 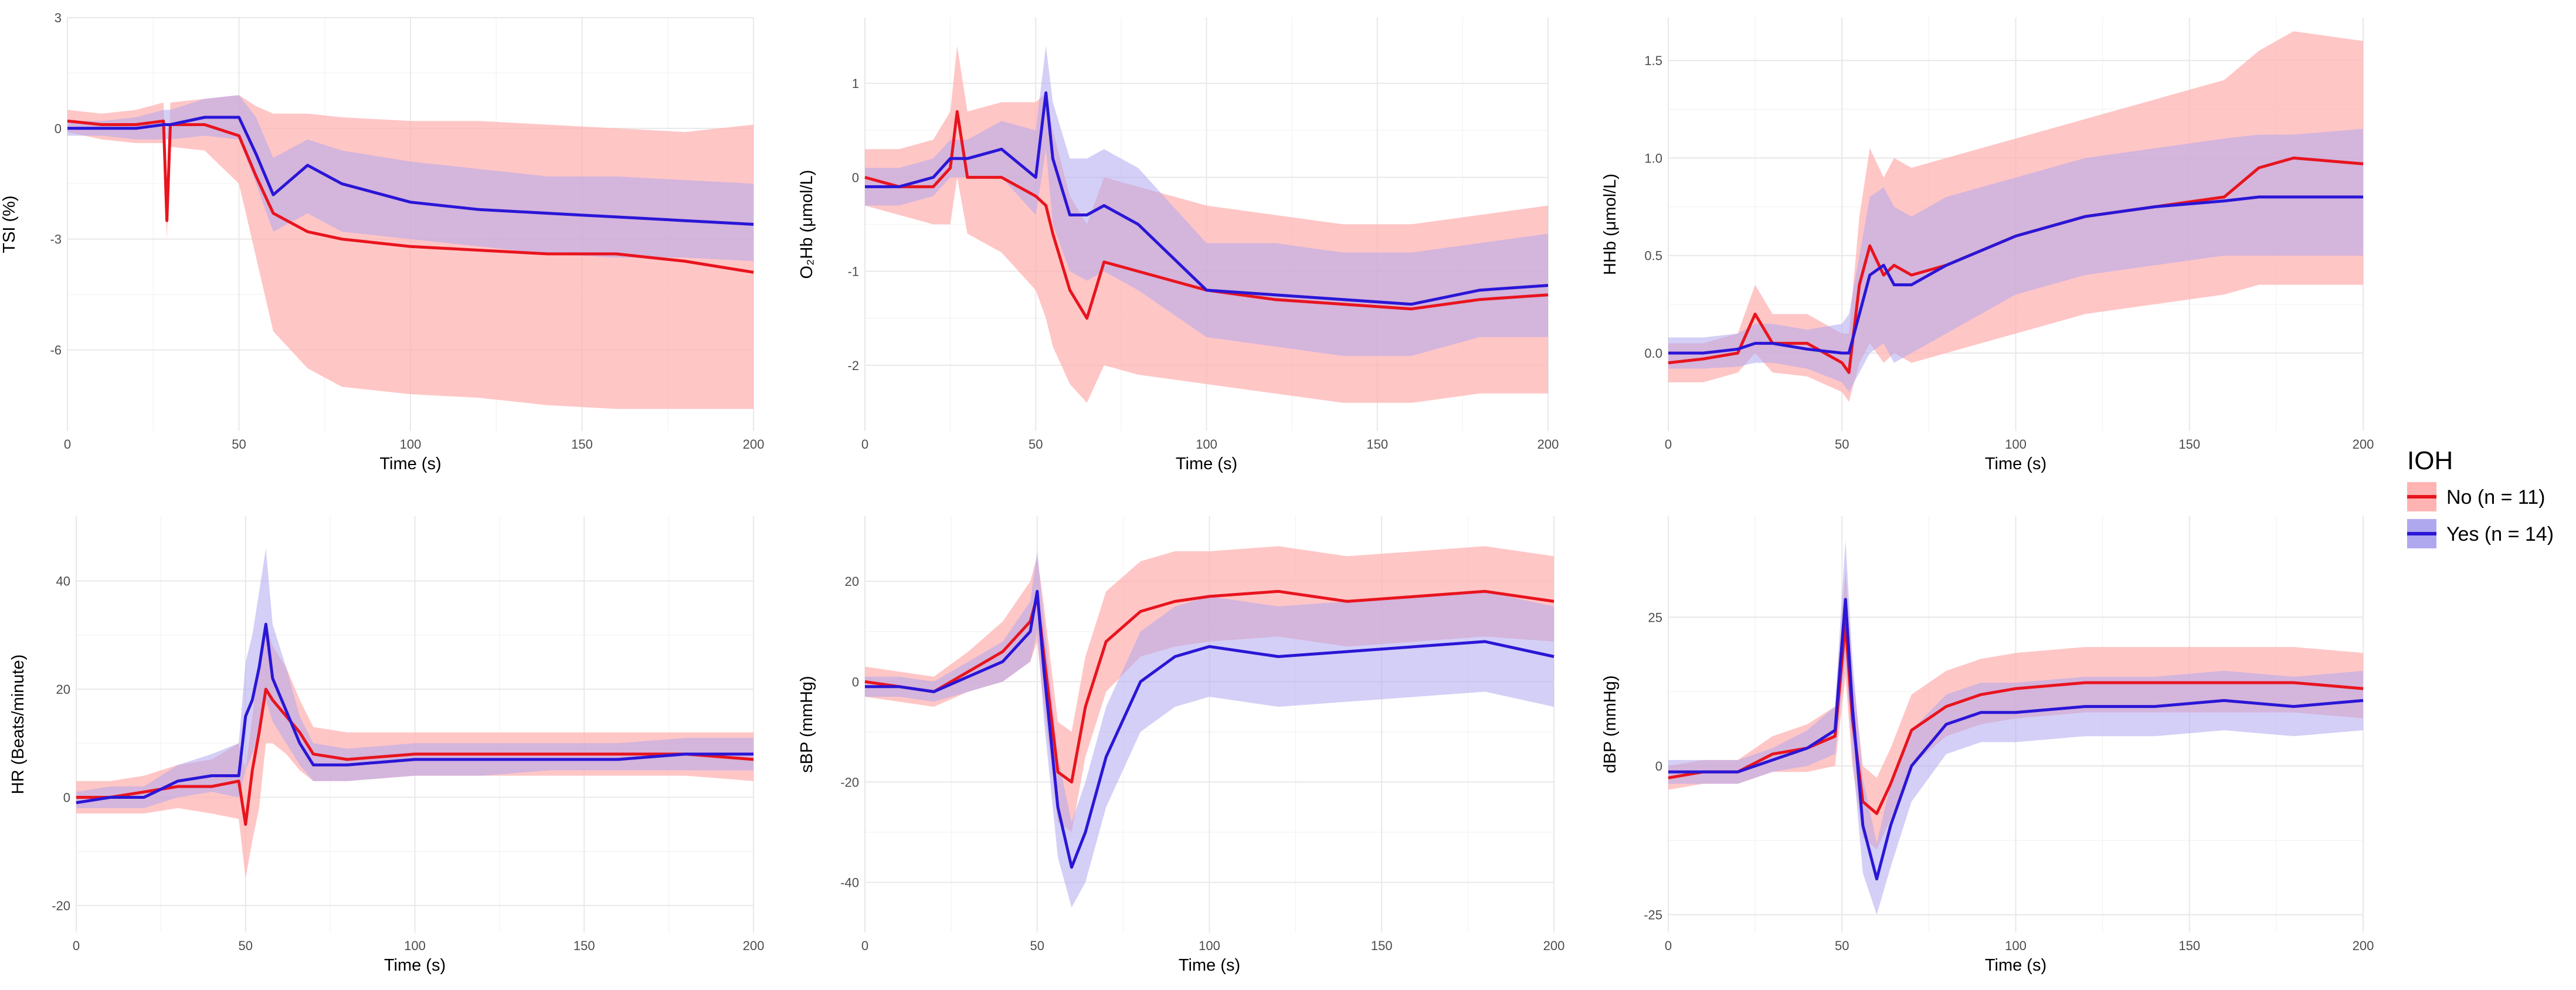 I want to click on y-tick-label: -2, so click(x=853, y=365).